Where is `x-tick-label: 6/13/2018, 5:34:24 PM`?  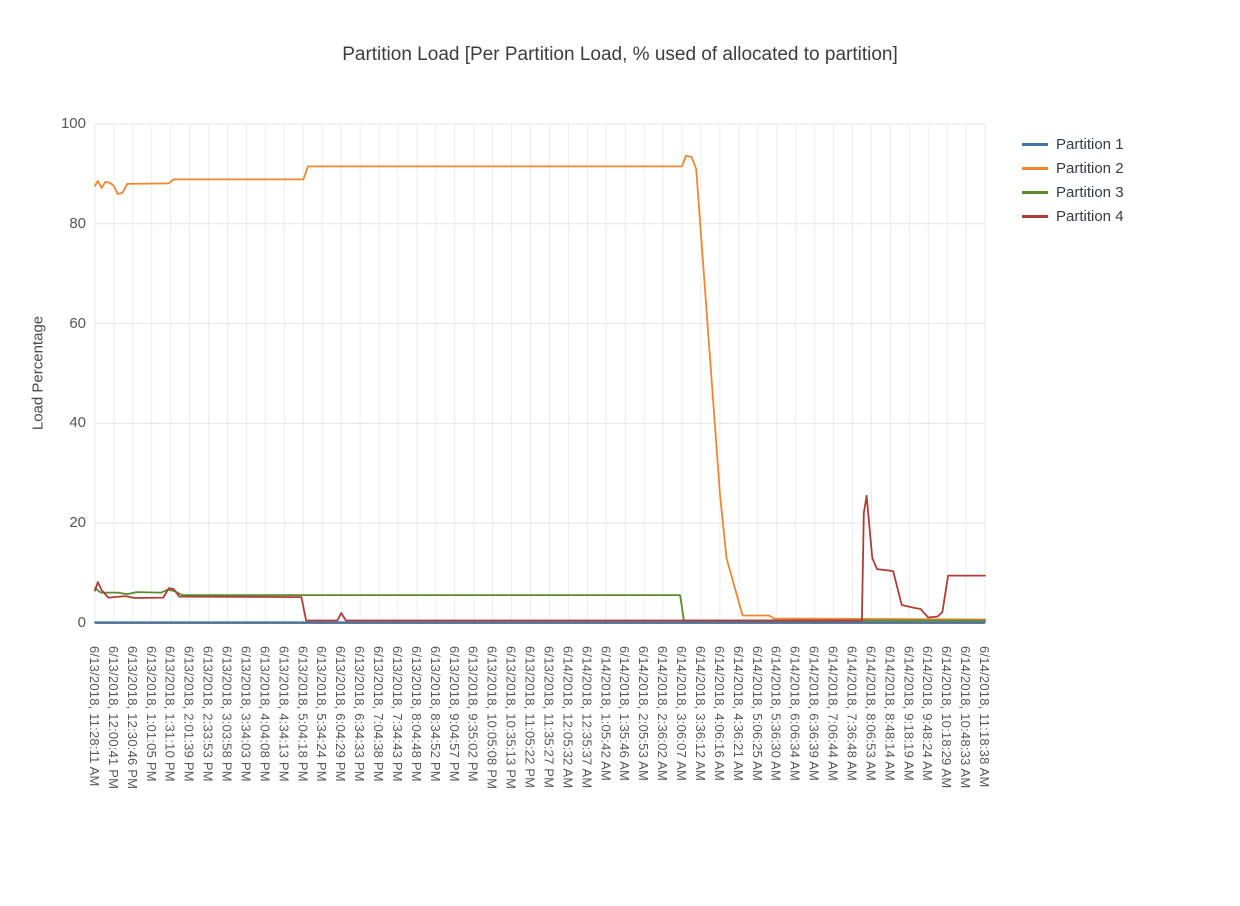 x-tick-label: 6/13/2018, 5:34:24 PM is located at coordinates (322, 714).